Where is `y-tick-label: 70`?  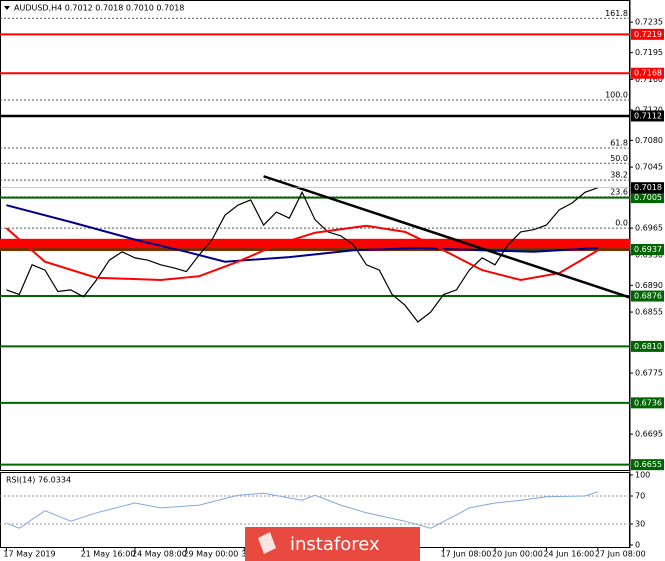 y-tick-label: 70 is located at coordinates (640, 496).